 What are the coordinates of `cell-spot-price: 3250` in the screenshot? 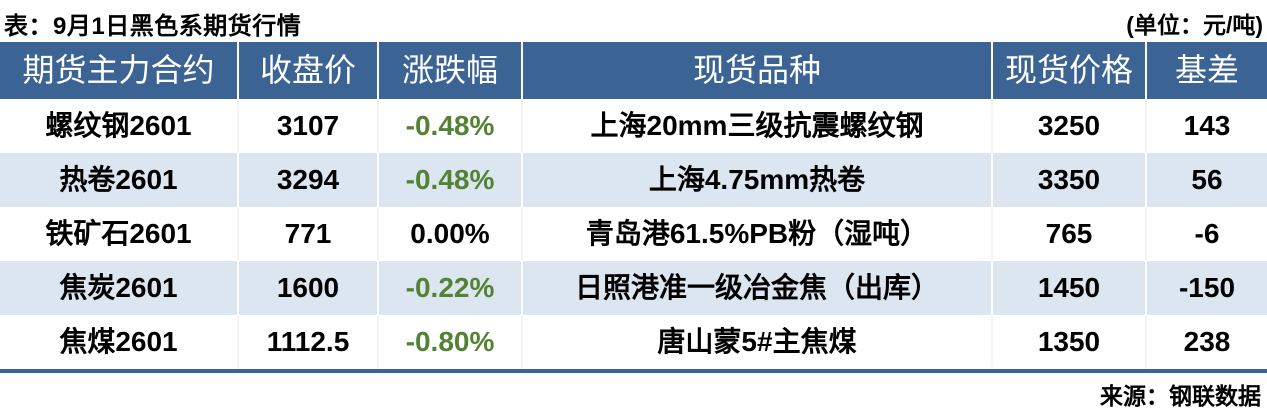 It's located at (1068, 126).